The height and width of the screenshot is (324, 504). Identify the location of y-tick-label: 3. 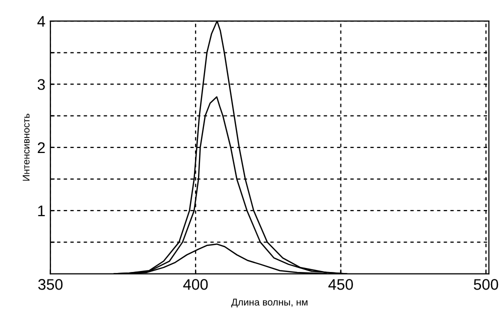
(41, 84).